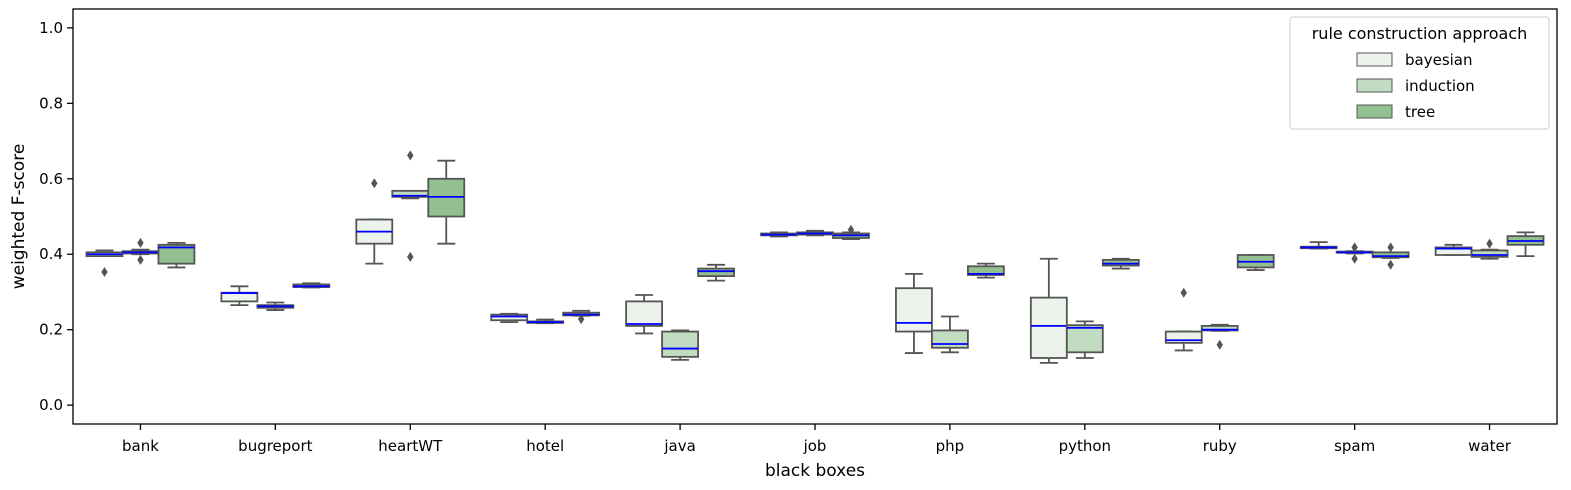 Image resolution: width=1571 pixels, height=490 pixels. I want to click on box-python-tree, so click(1120, 263).